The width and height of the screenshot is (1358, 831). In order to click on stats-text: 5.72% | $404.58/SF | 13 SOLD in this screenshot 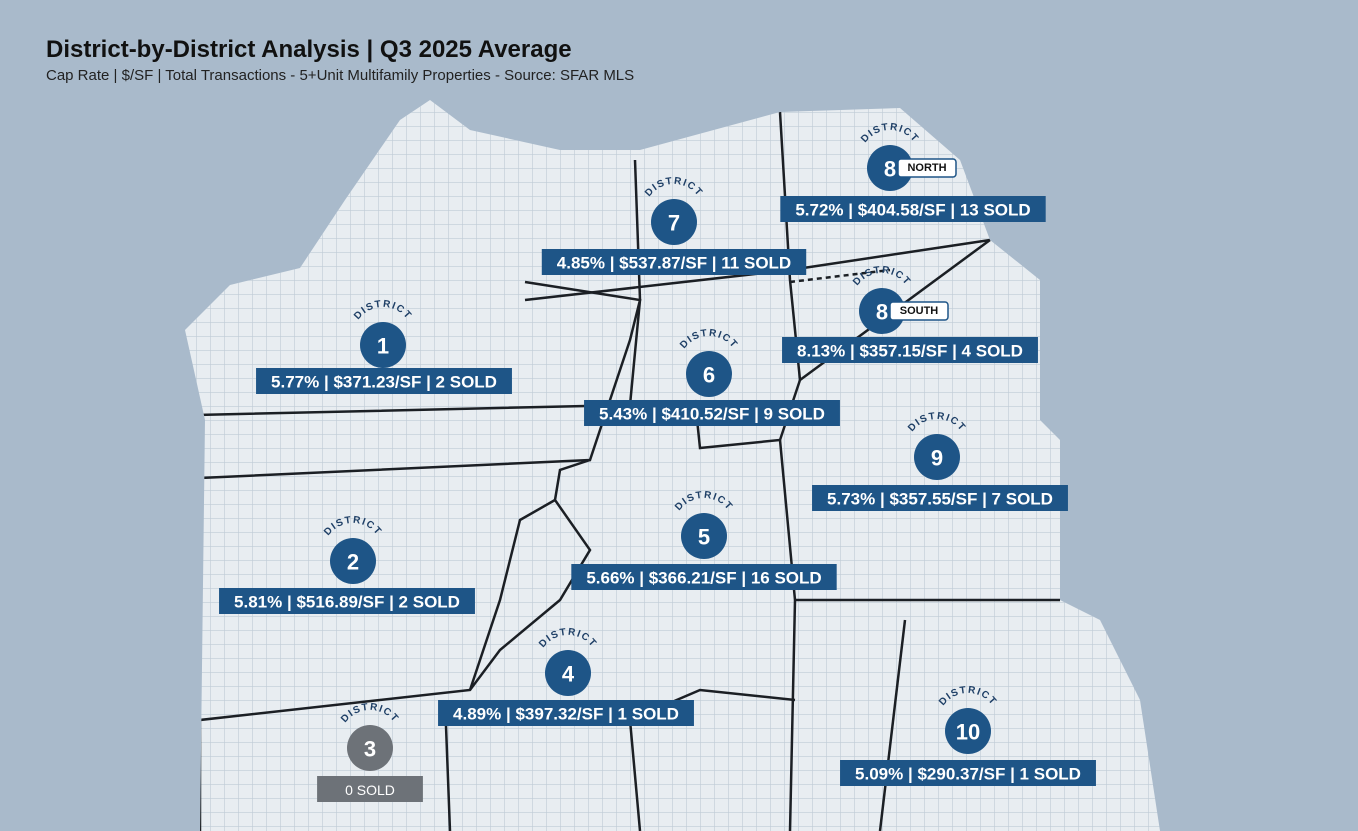, I will do `click(912, 210)`.